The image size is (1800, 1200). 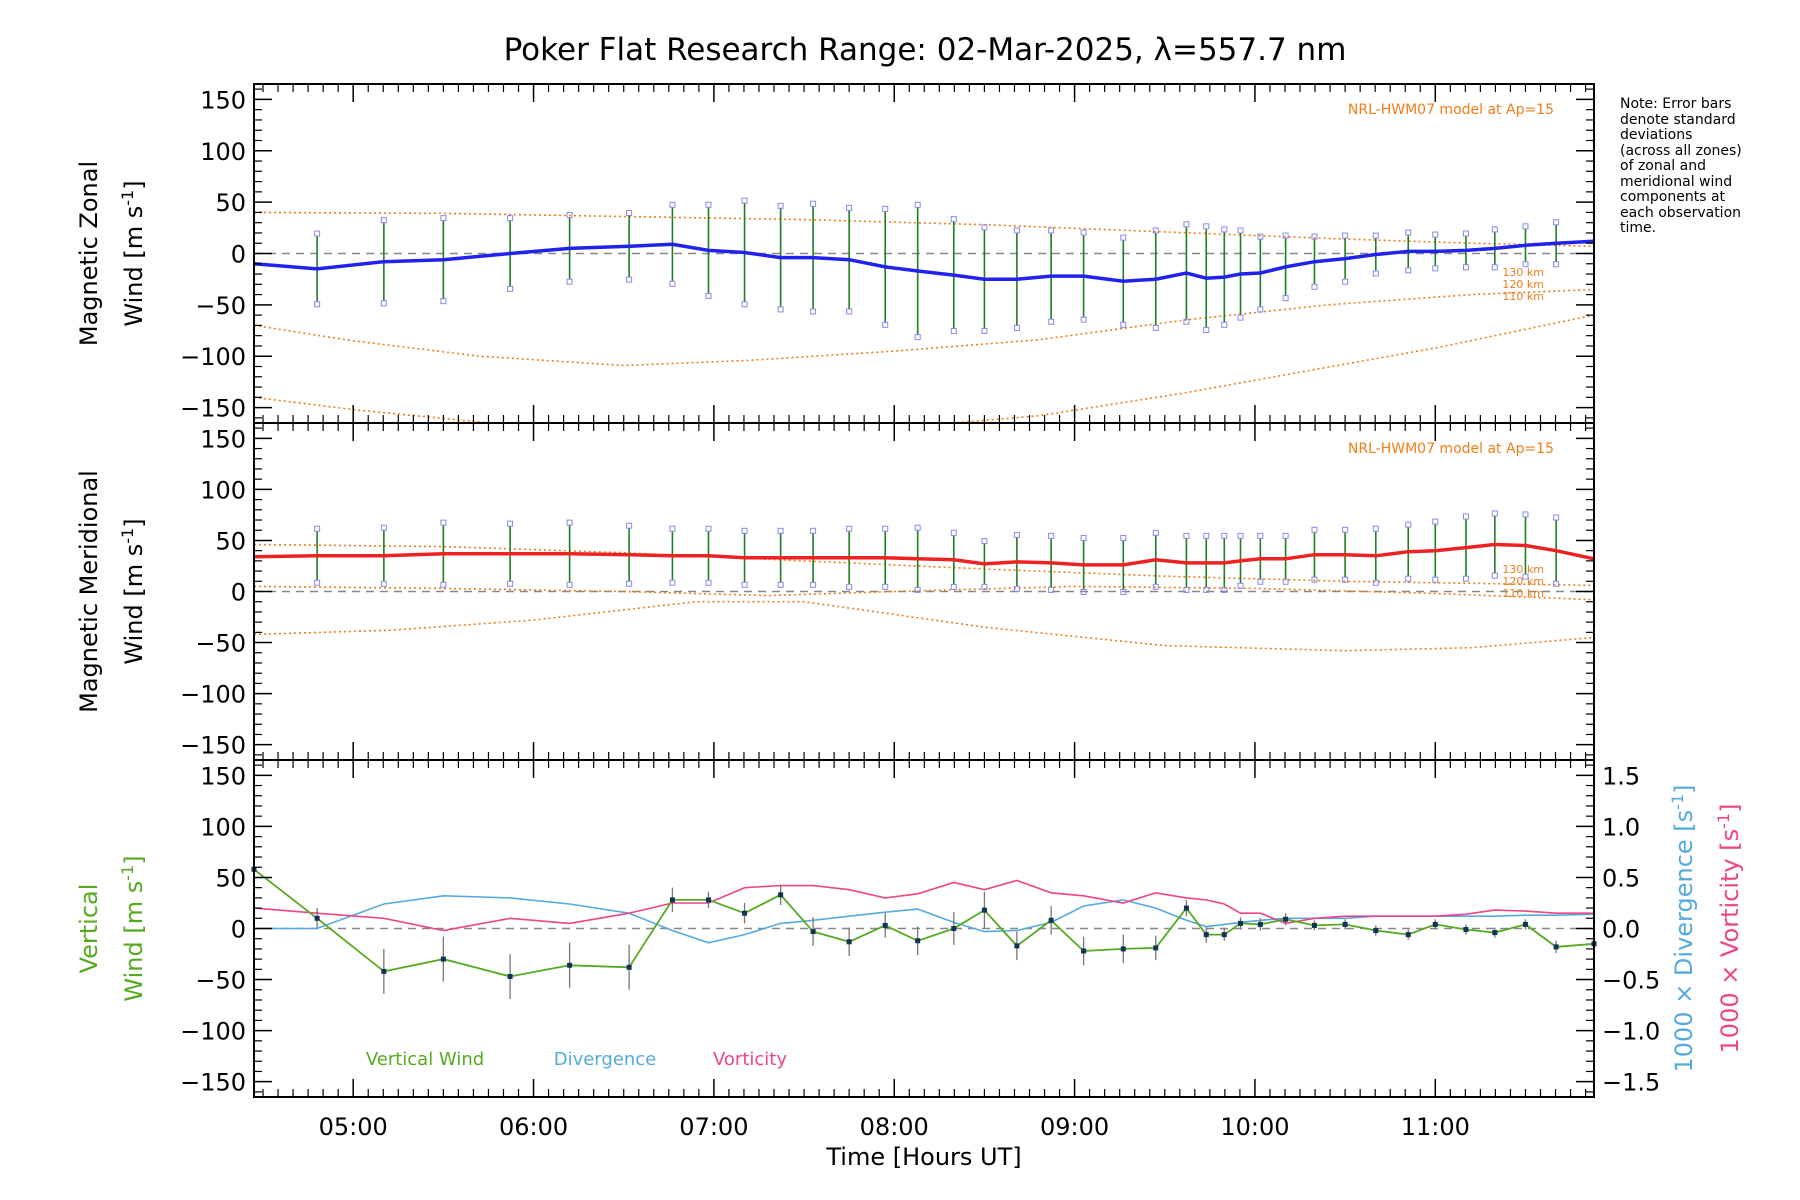 What do you see at coordinates (89, 591) in the screenshot?
I see `meridional-ylabel-line1: Magnetic Meridional` at bounding box center [89, 591].